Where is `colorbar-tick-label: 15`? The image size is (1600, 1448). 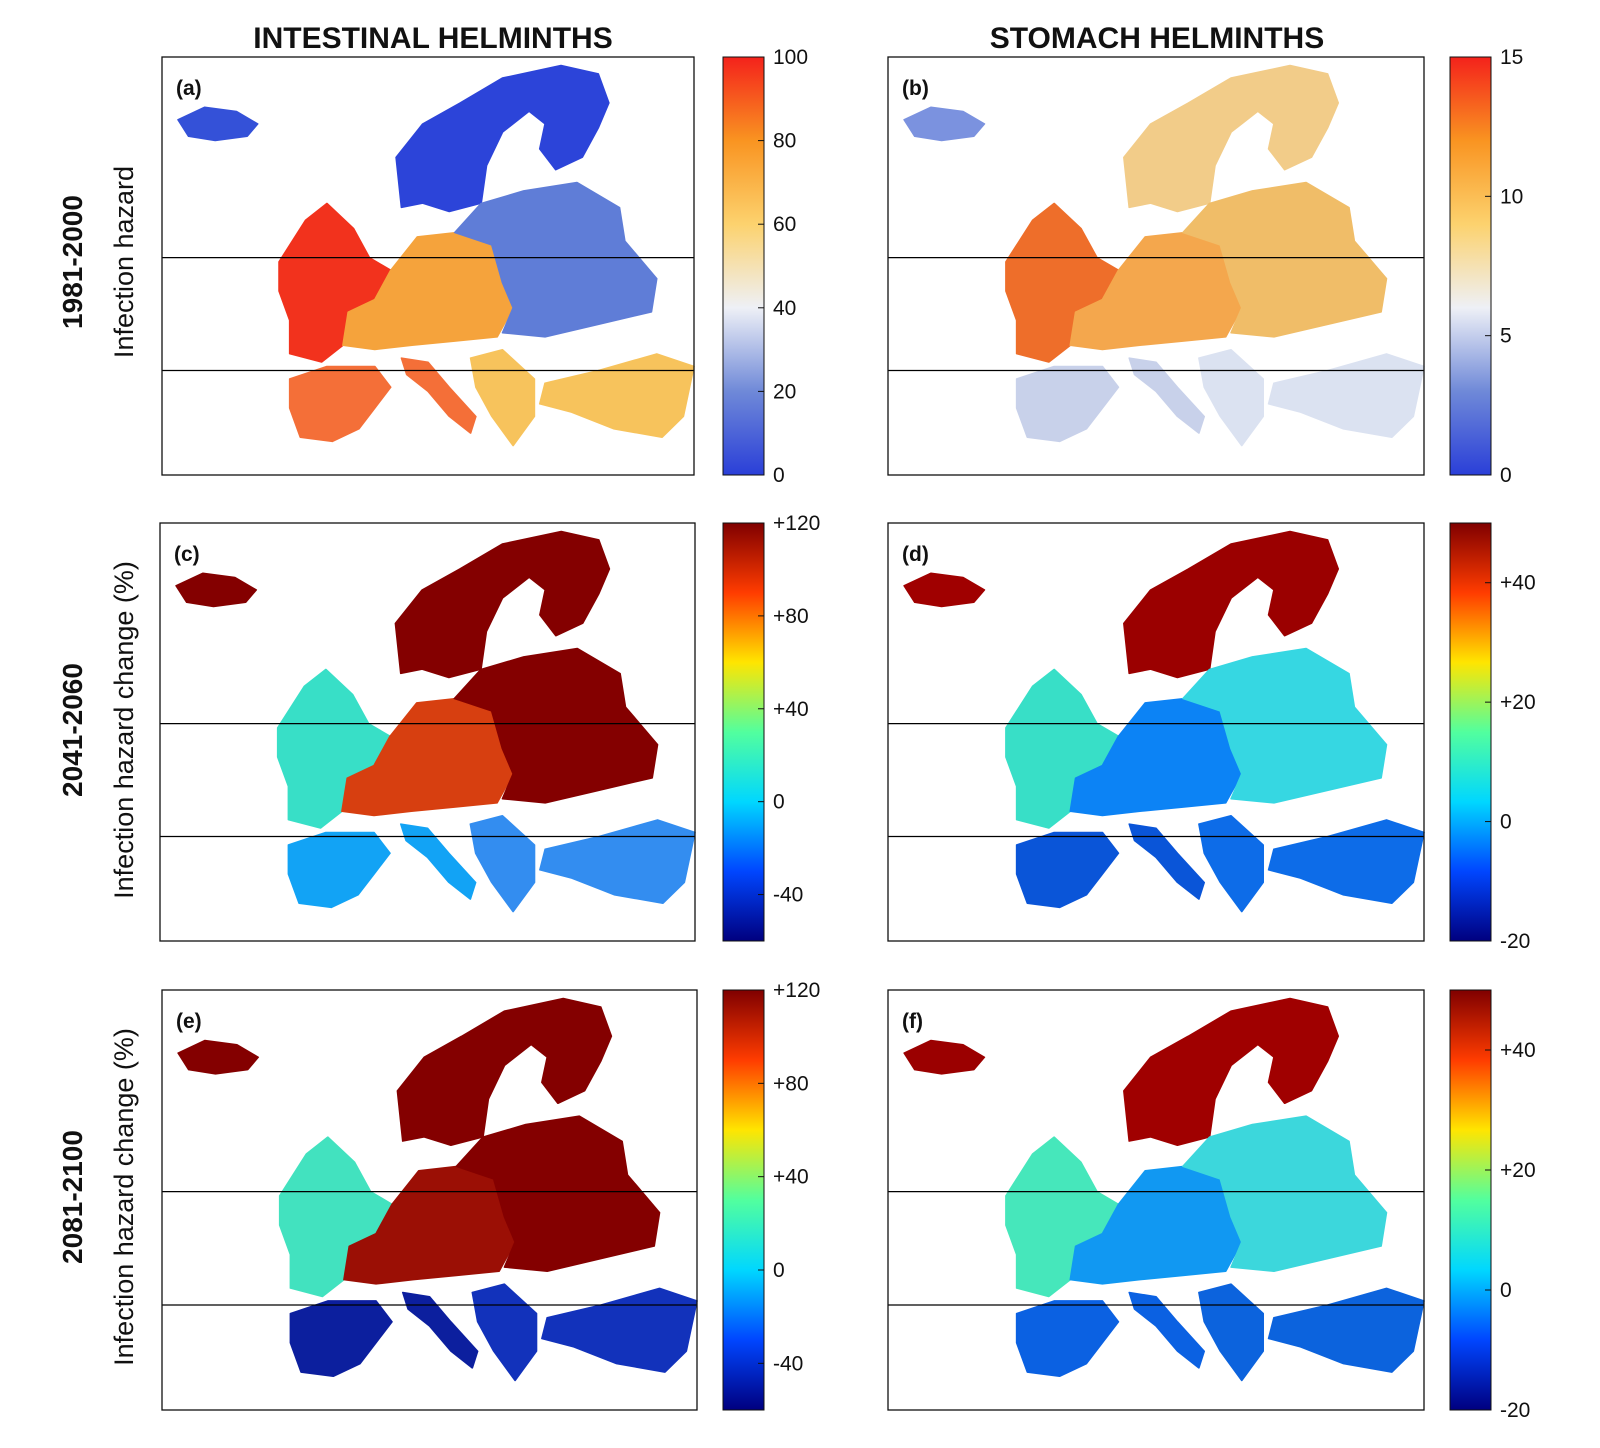 colorbar-tick-label: 15 is located at coordinates (1511, 57).